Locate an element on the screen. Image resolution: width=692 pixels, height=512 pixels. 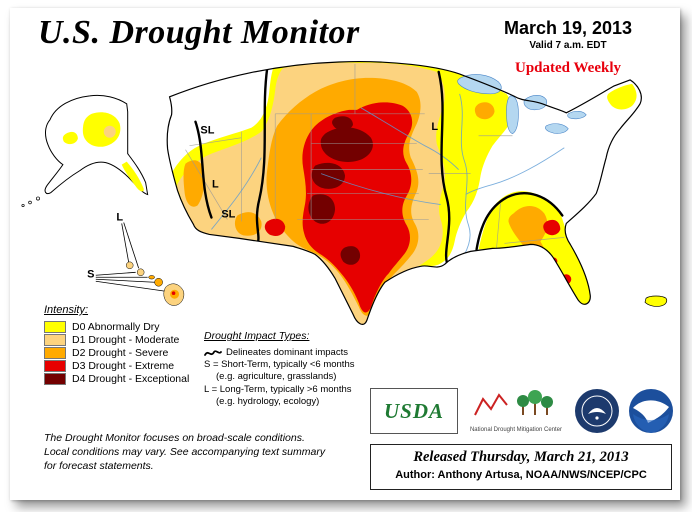
disclaimer-line: for forecast statements. is located at coordinates (99, 465).